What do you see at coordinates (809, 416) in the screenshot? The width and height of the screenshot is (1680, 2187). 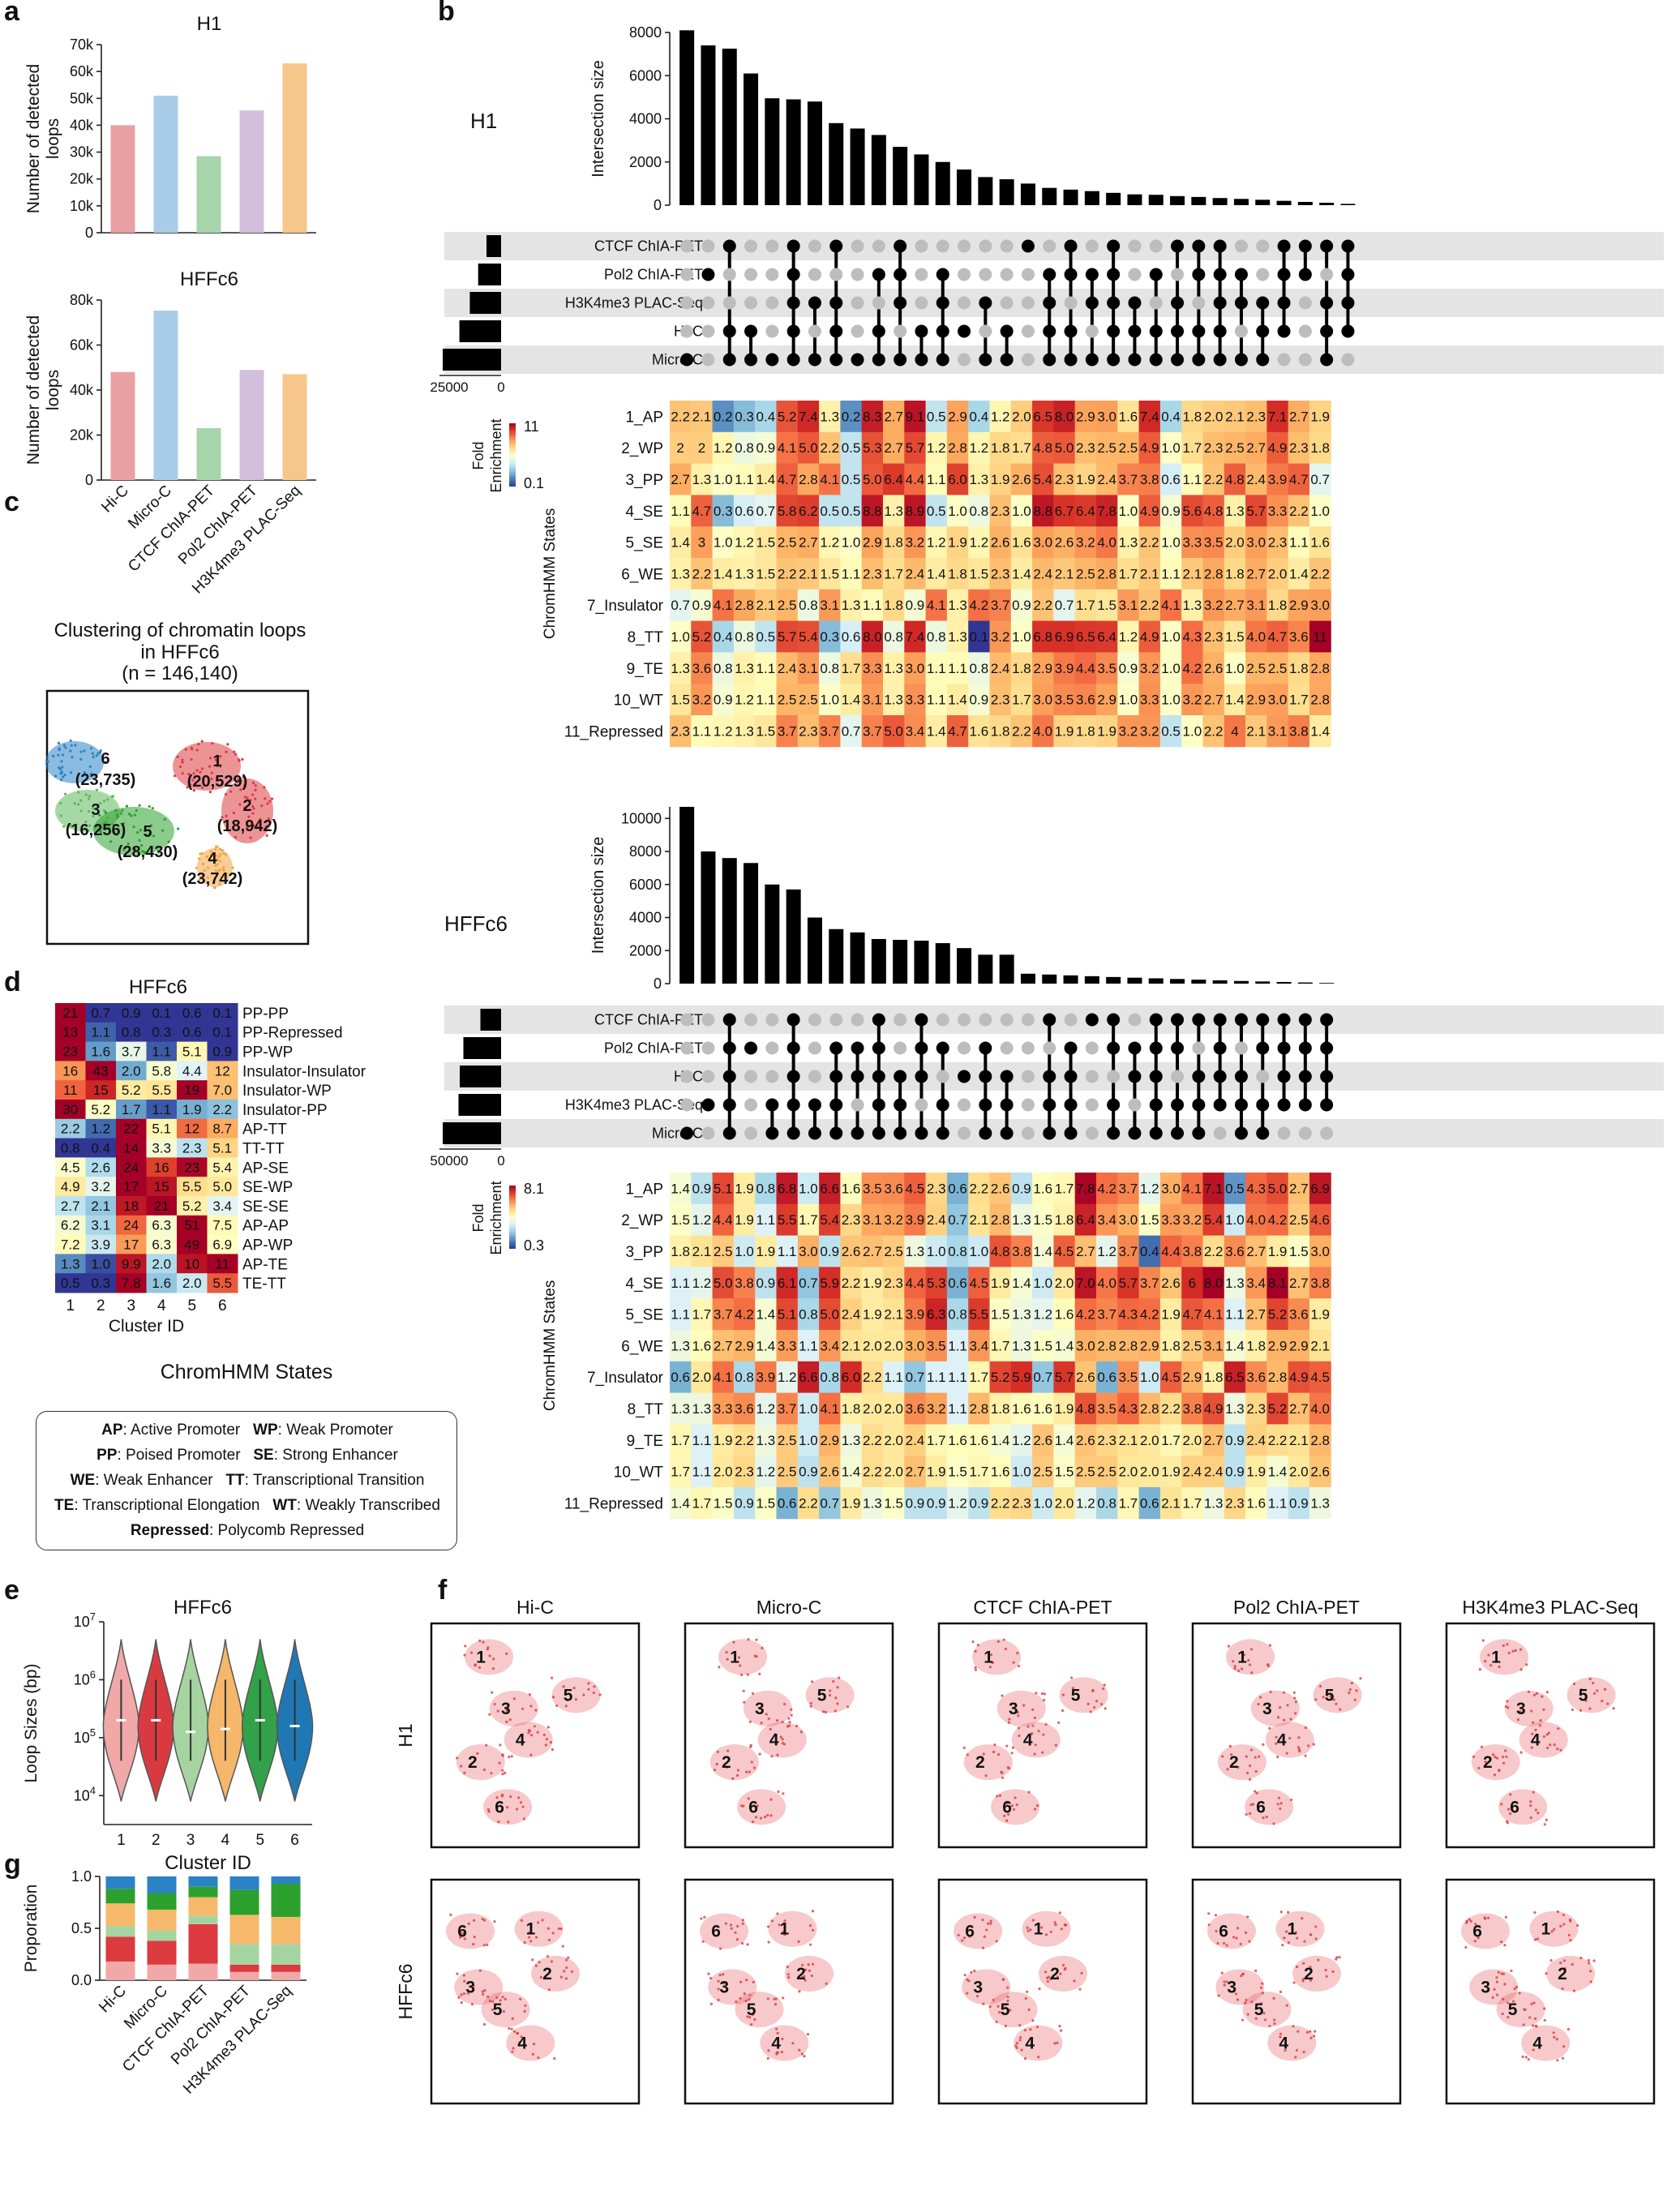 I see `heat-value: 7.4` at bounding box center [809, 416].